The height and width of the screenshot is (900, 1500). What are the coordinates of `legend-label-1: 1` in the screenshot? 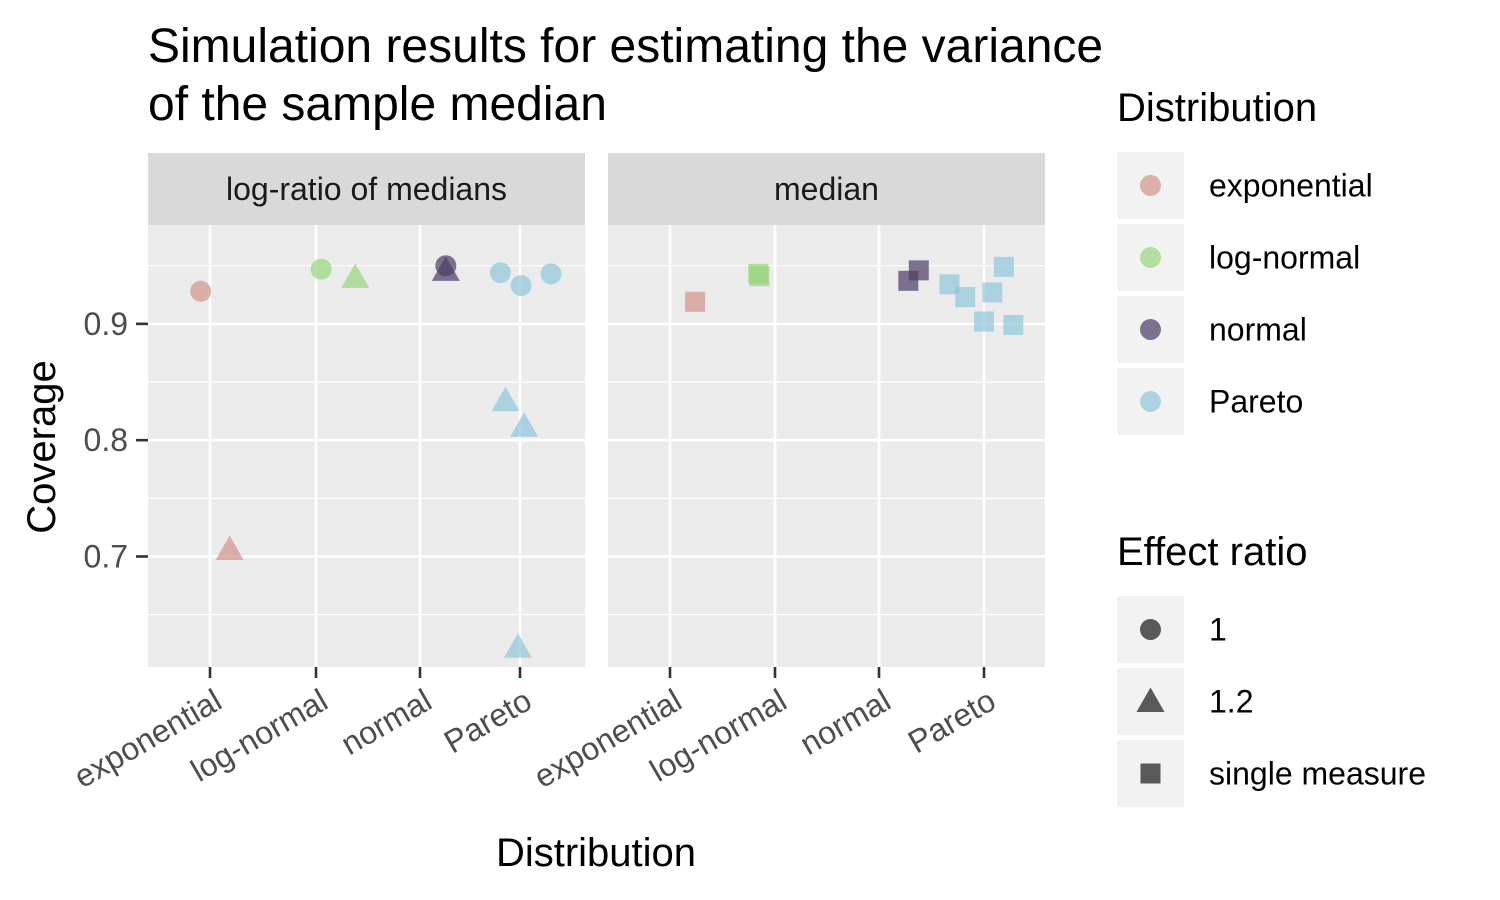 It's located at (1218, 630).